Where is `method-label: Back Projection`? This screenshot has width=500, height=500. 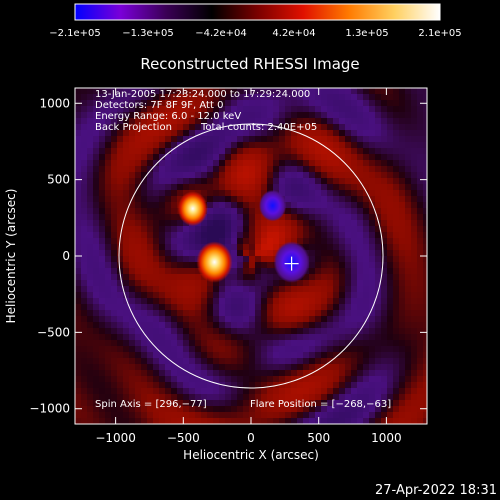
method-label: Back Projection is located at coordinates (133, 127).